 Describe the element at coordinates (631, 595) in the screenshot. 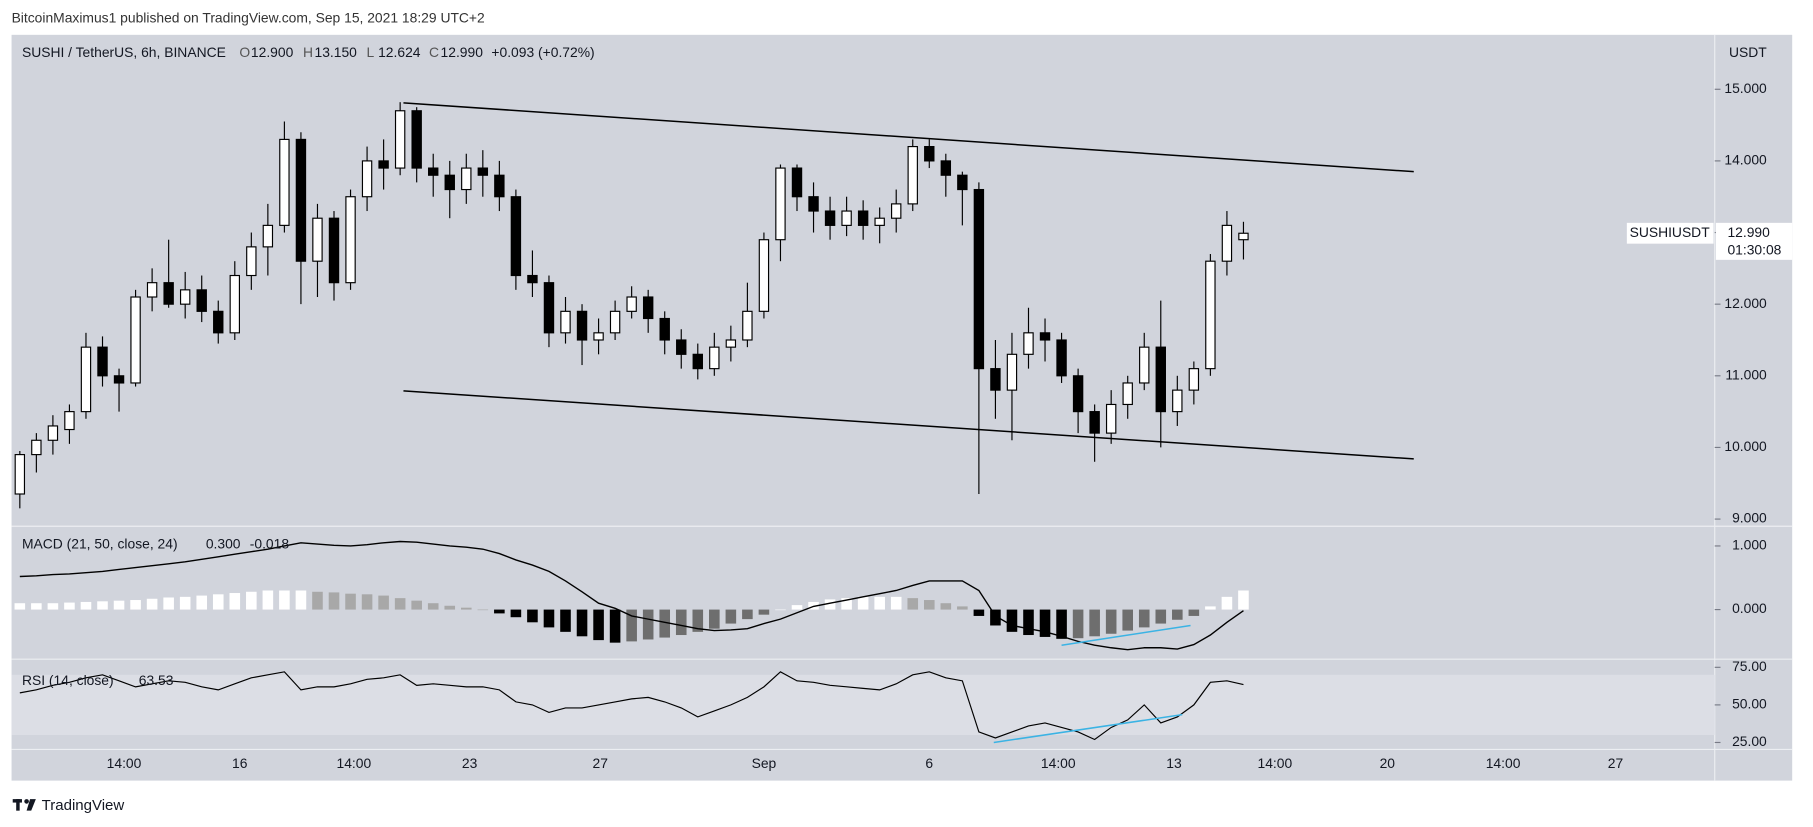

I see `macd-line` at that location.